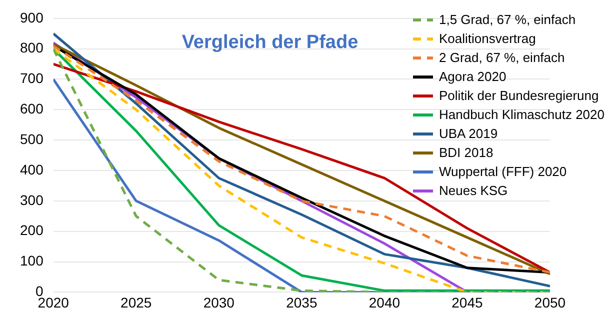 The width and height of the screenshot is (610, 323). I want to click on legend-label: 1,5 Grad, 67 %, einfach, so click(507, 20).